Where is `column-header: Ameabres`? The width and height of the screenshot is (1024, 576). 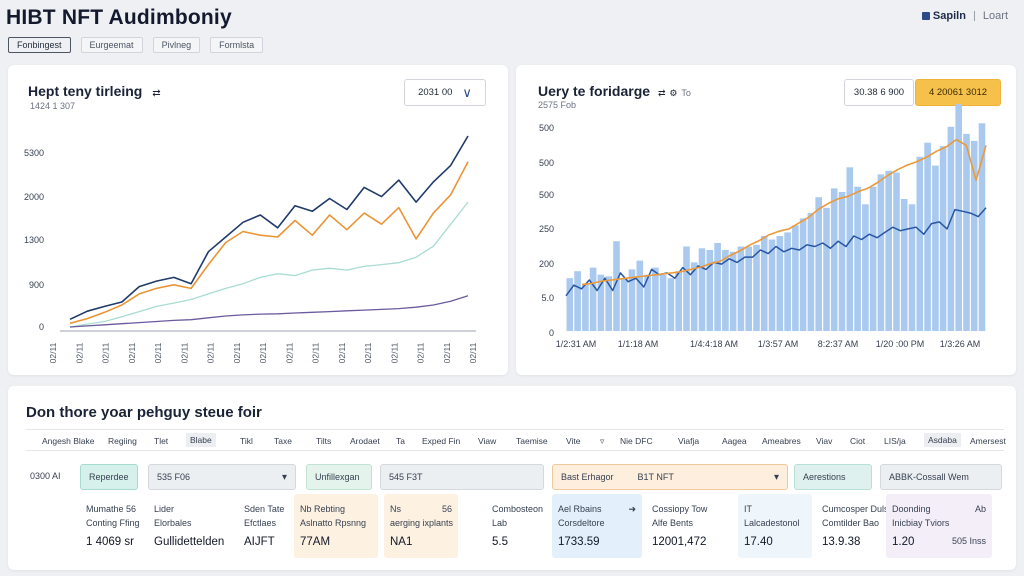
column-header: Ameabres is located at coordinates (781, 441).